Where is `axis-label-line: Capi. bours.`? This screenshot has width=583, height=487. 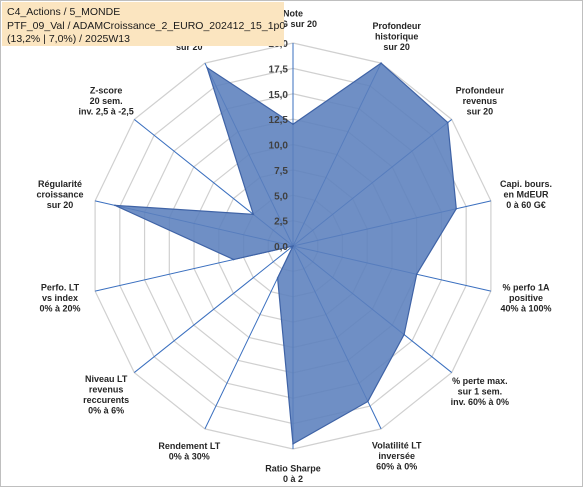 axis-label-line: Capi. bours. is located at coordinates (526, 184).